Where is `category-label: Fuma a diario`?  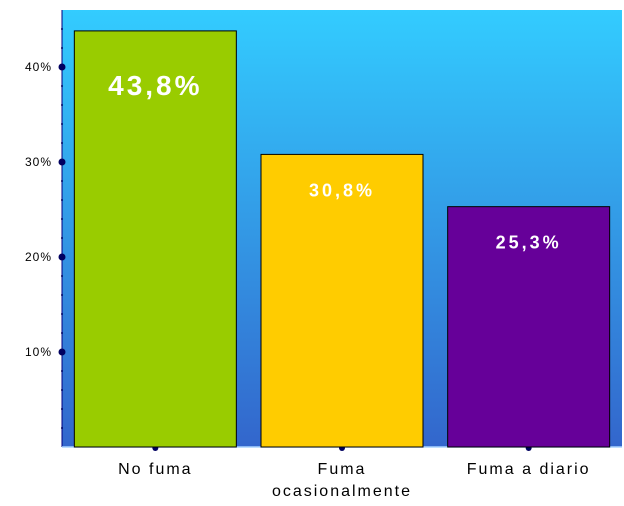
category-label: Fuma a diario is located at coordinates (529, 469).